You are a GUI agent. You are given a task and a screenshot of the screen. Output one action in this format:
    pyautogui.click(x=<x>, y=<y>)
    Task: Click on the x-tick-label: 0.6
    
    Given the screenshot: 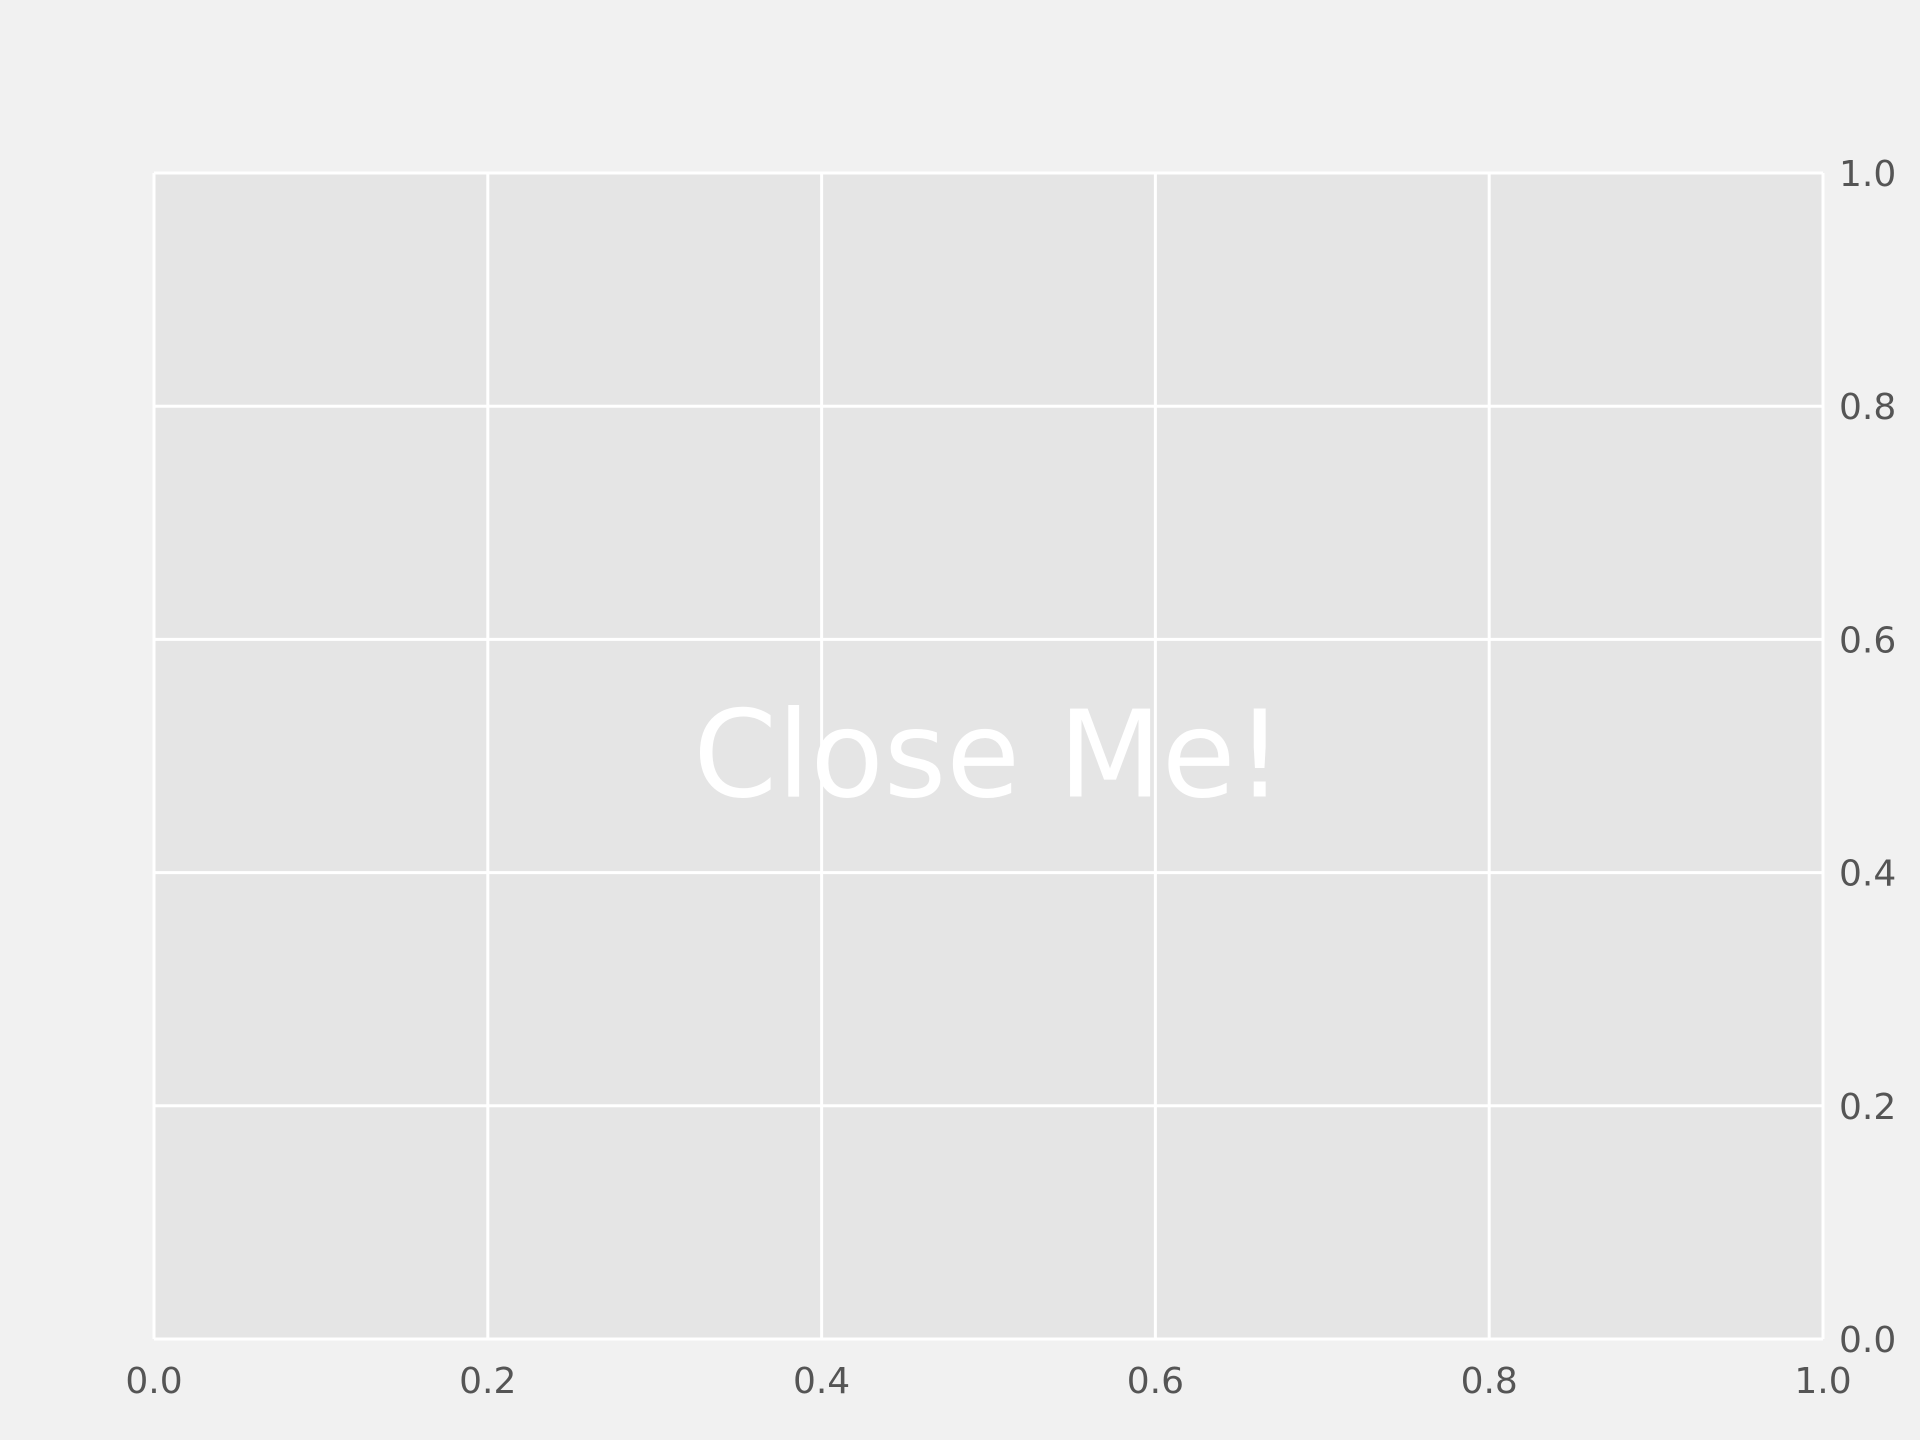 What is the action you would take?
    pyautogui.click(x=1155, y=1381)
    